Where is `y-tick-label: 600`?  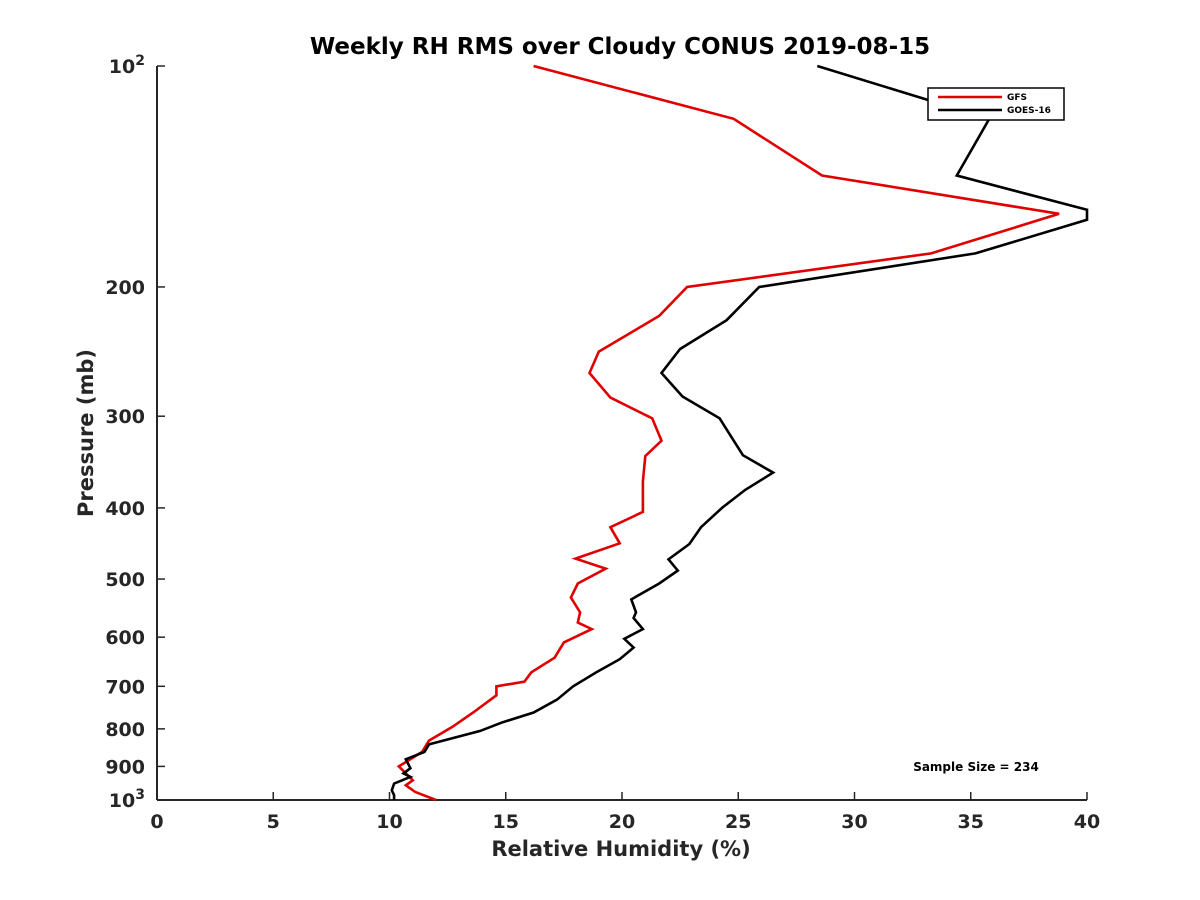
y-tick-label: 600 is located at coordinates (125, 638).